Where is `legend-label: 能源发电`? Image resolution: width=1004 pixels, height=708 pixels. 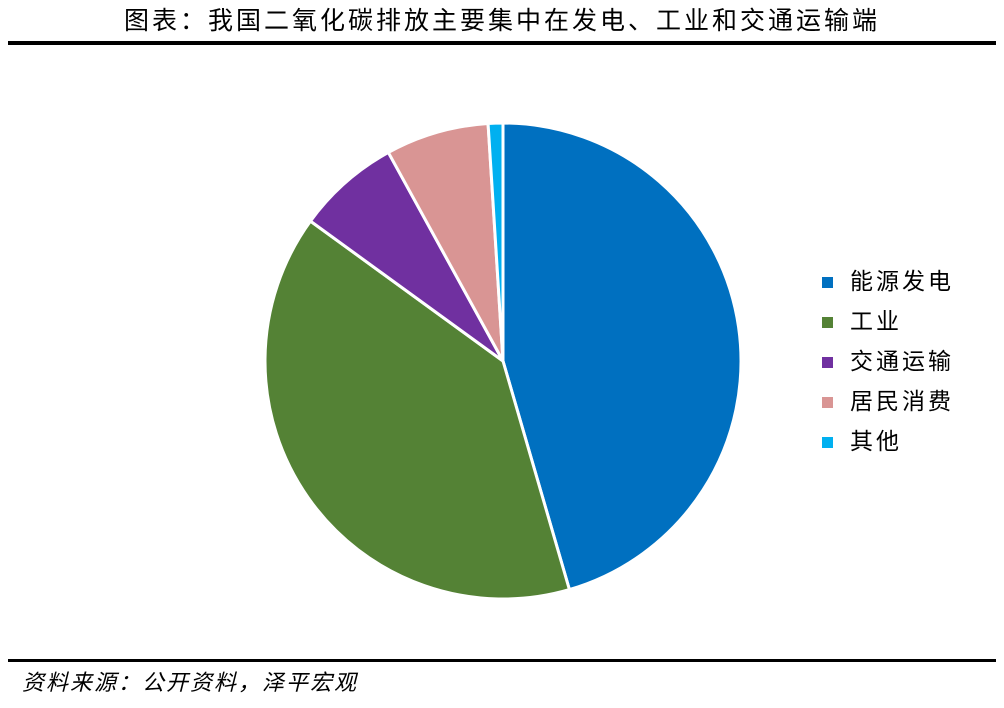 legend-label: 能源发电 is located at coordinates (902, 282).